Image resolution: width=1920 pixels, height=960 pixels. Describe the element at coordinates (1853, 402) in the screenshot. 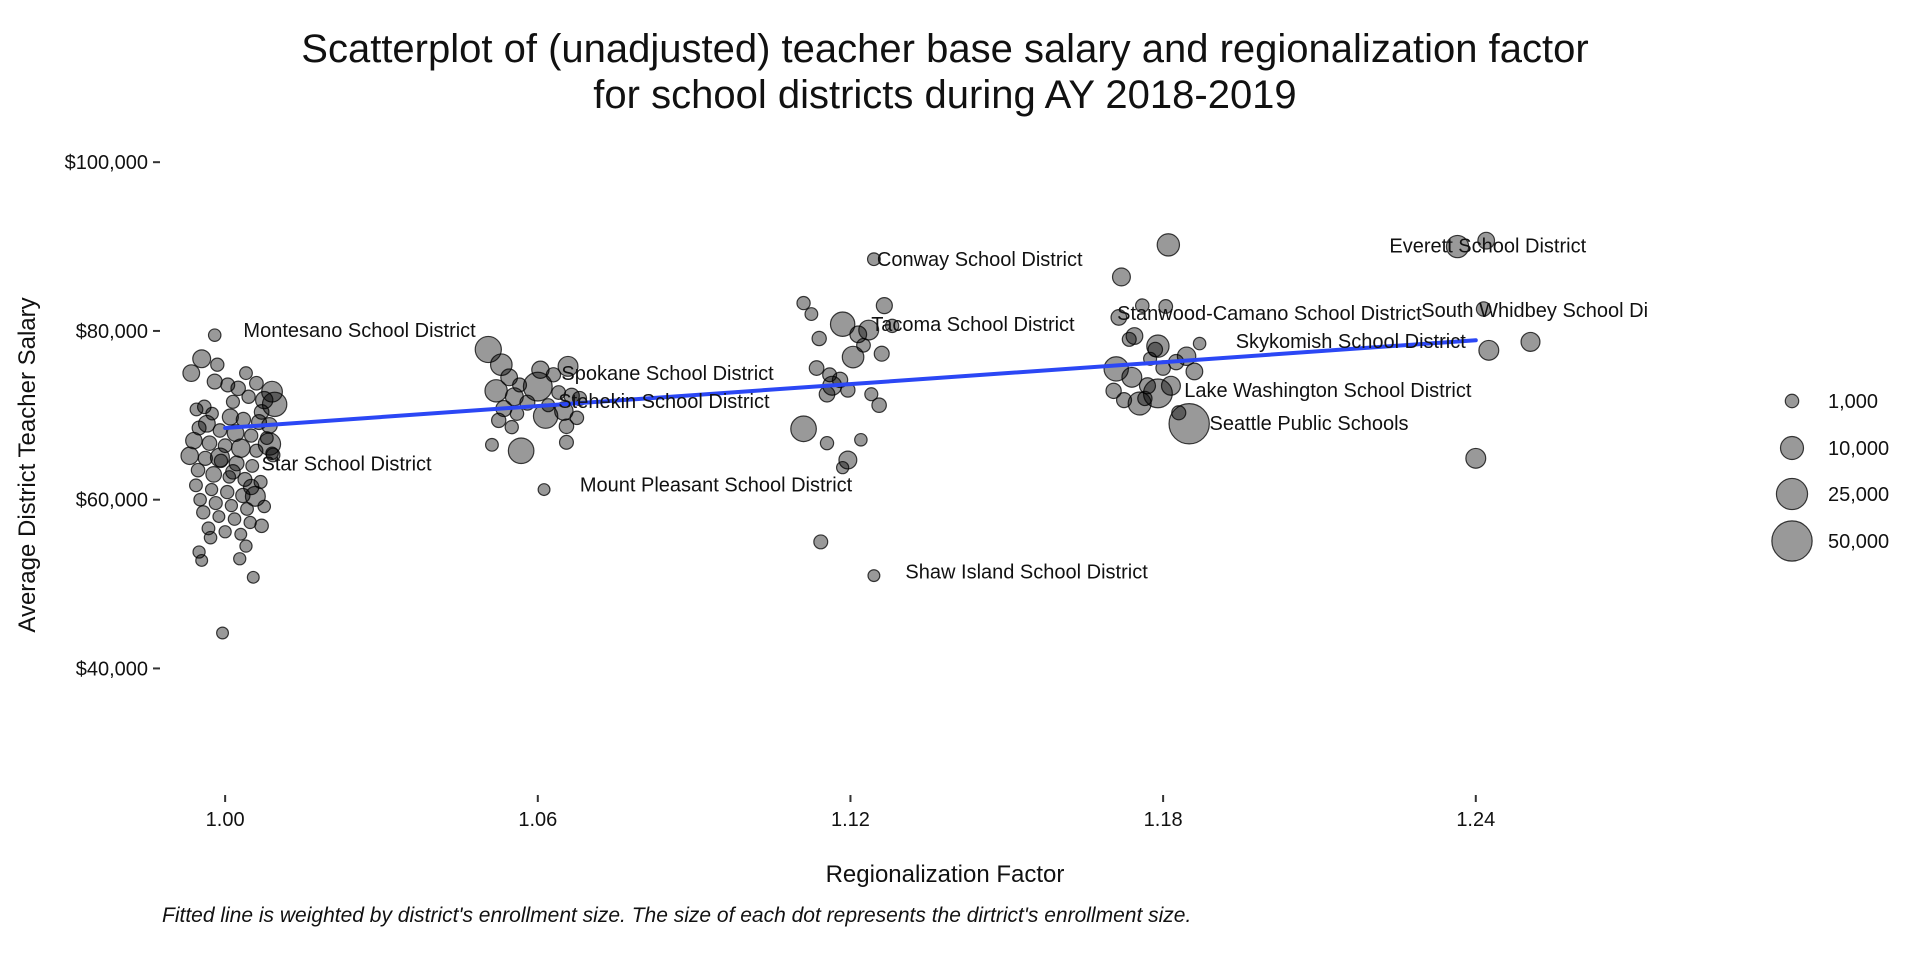

I see `legend-label: 1,000` at that location.